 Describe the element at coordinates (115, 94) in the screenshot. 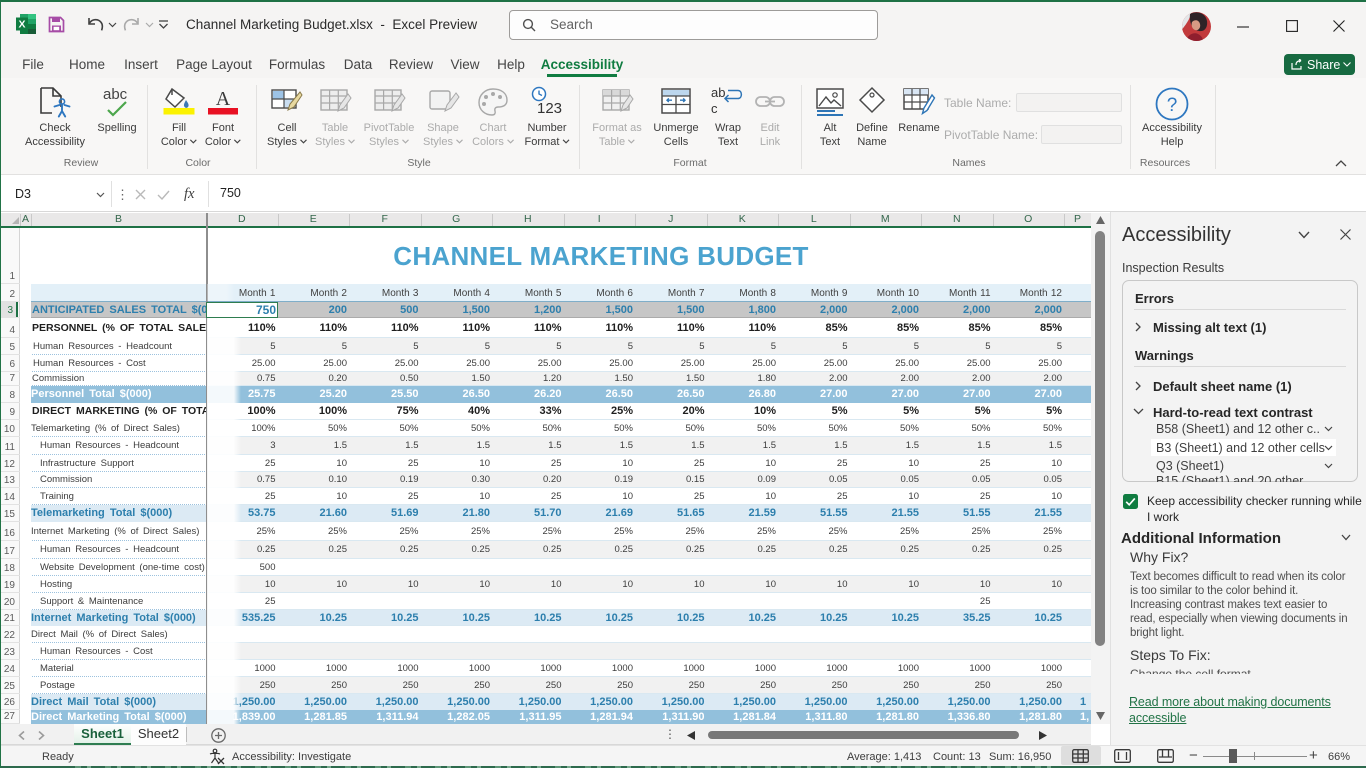

I see `svg-text: abc` at that location.